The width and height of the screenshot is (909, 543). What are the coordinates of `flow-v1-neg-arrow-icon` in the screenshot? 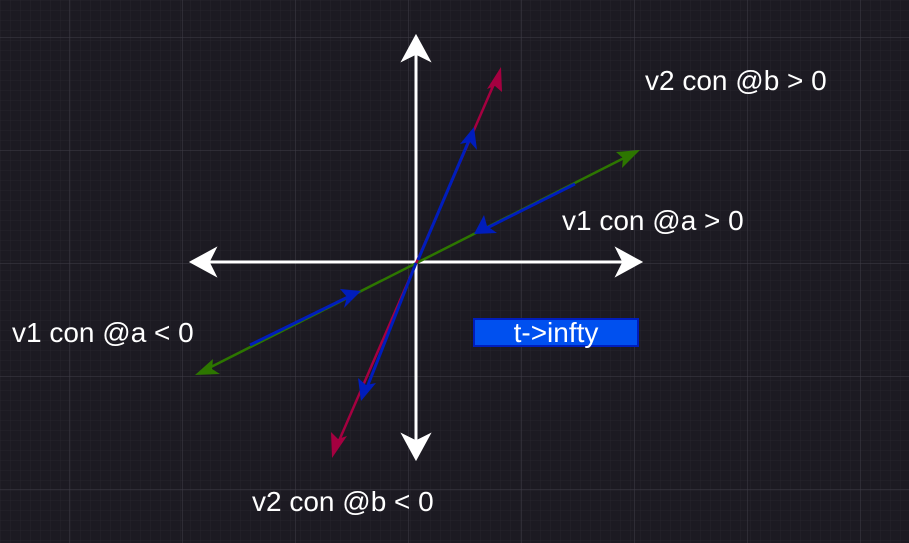 It's located at (350, 298).